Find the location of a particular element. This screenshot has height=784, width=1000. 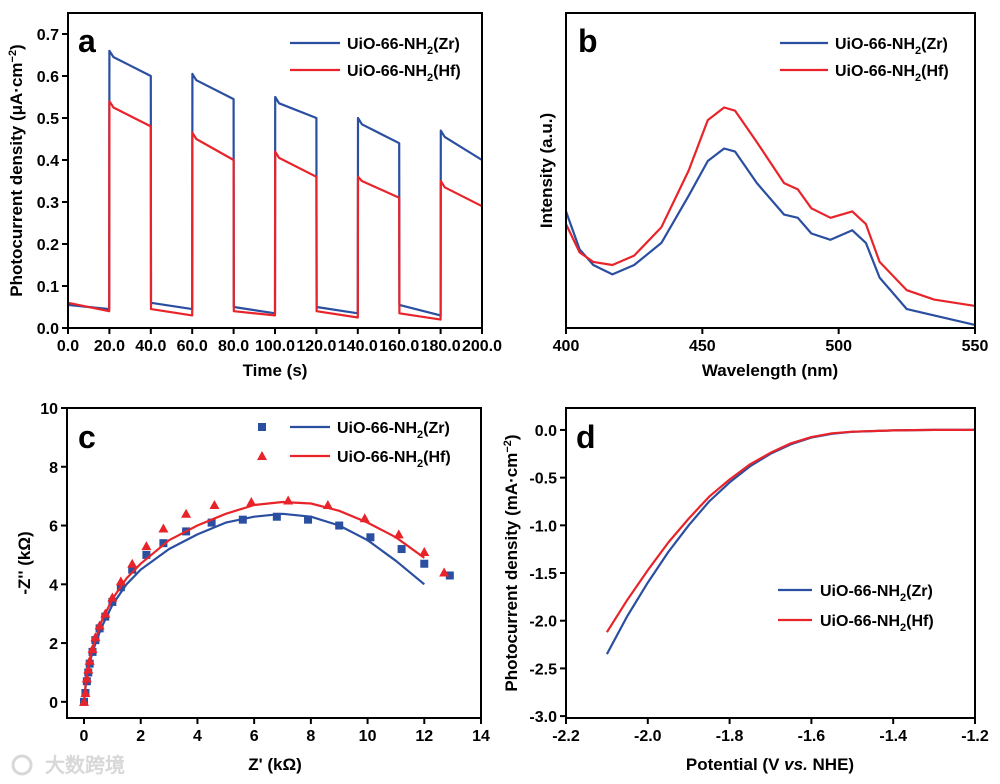

x-axis-title: Wavelength (nm) is located at coordinates (770, 370).